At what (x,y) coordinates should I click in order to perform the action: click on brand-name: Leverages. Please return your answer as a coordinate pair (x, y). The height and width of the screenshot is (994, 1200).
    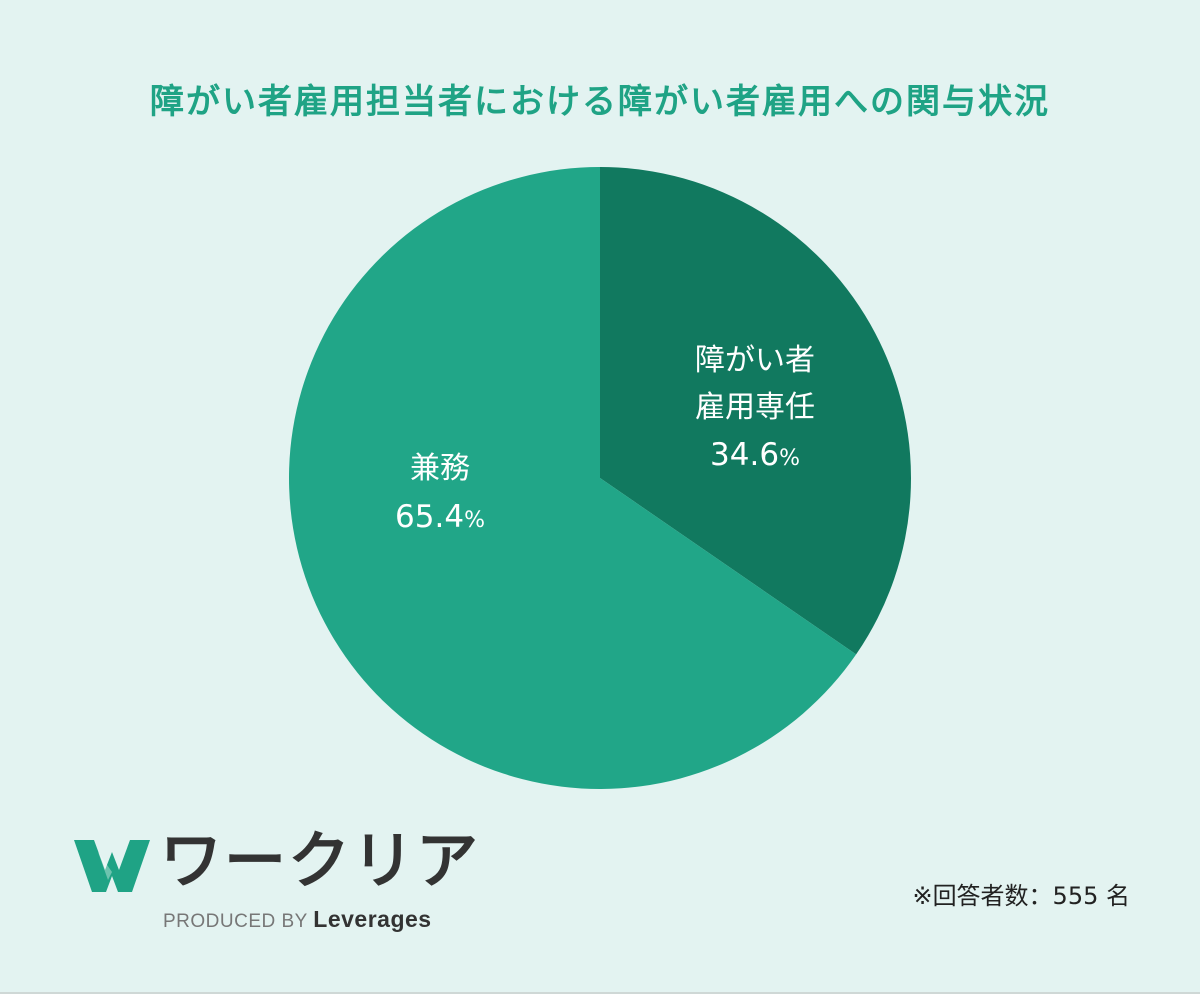
    Looking at the image, I should click on (372, 919).